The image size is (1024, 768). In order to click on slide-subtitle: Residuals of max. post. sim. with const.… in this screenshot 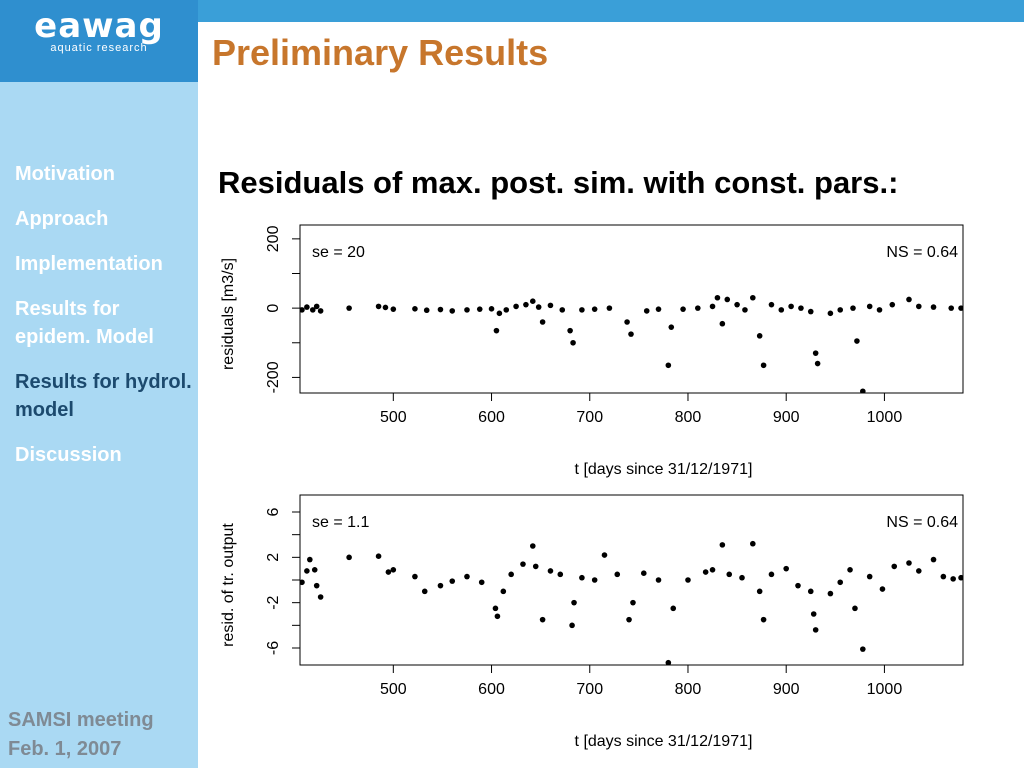, I will do `click(558, 182)`.